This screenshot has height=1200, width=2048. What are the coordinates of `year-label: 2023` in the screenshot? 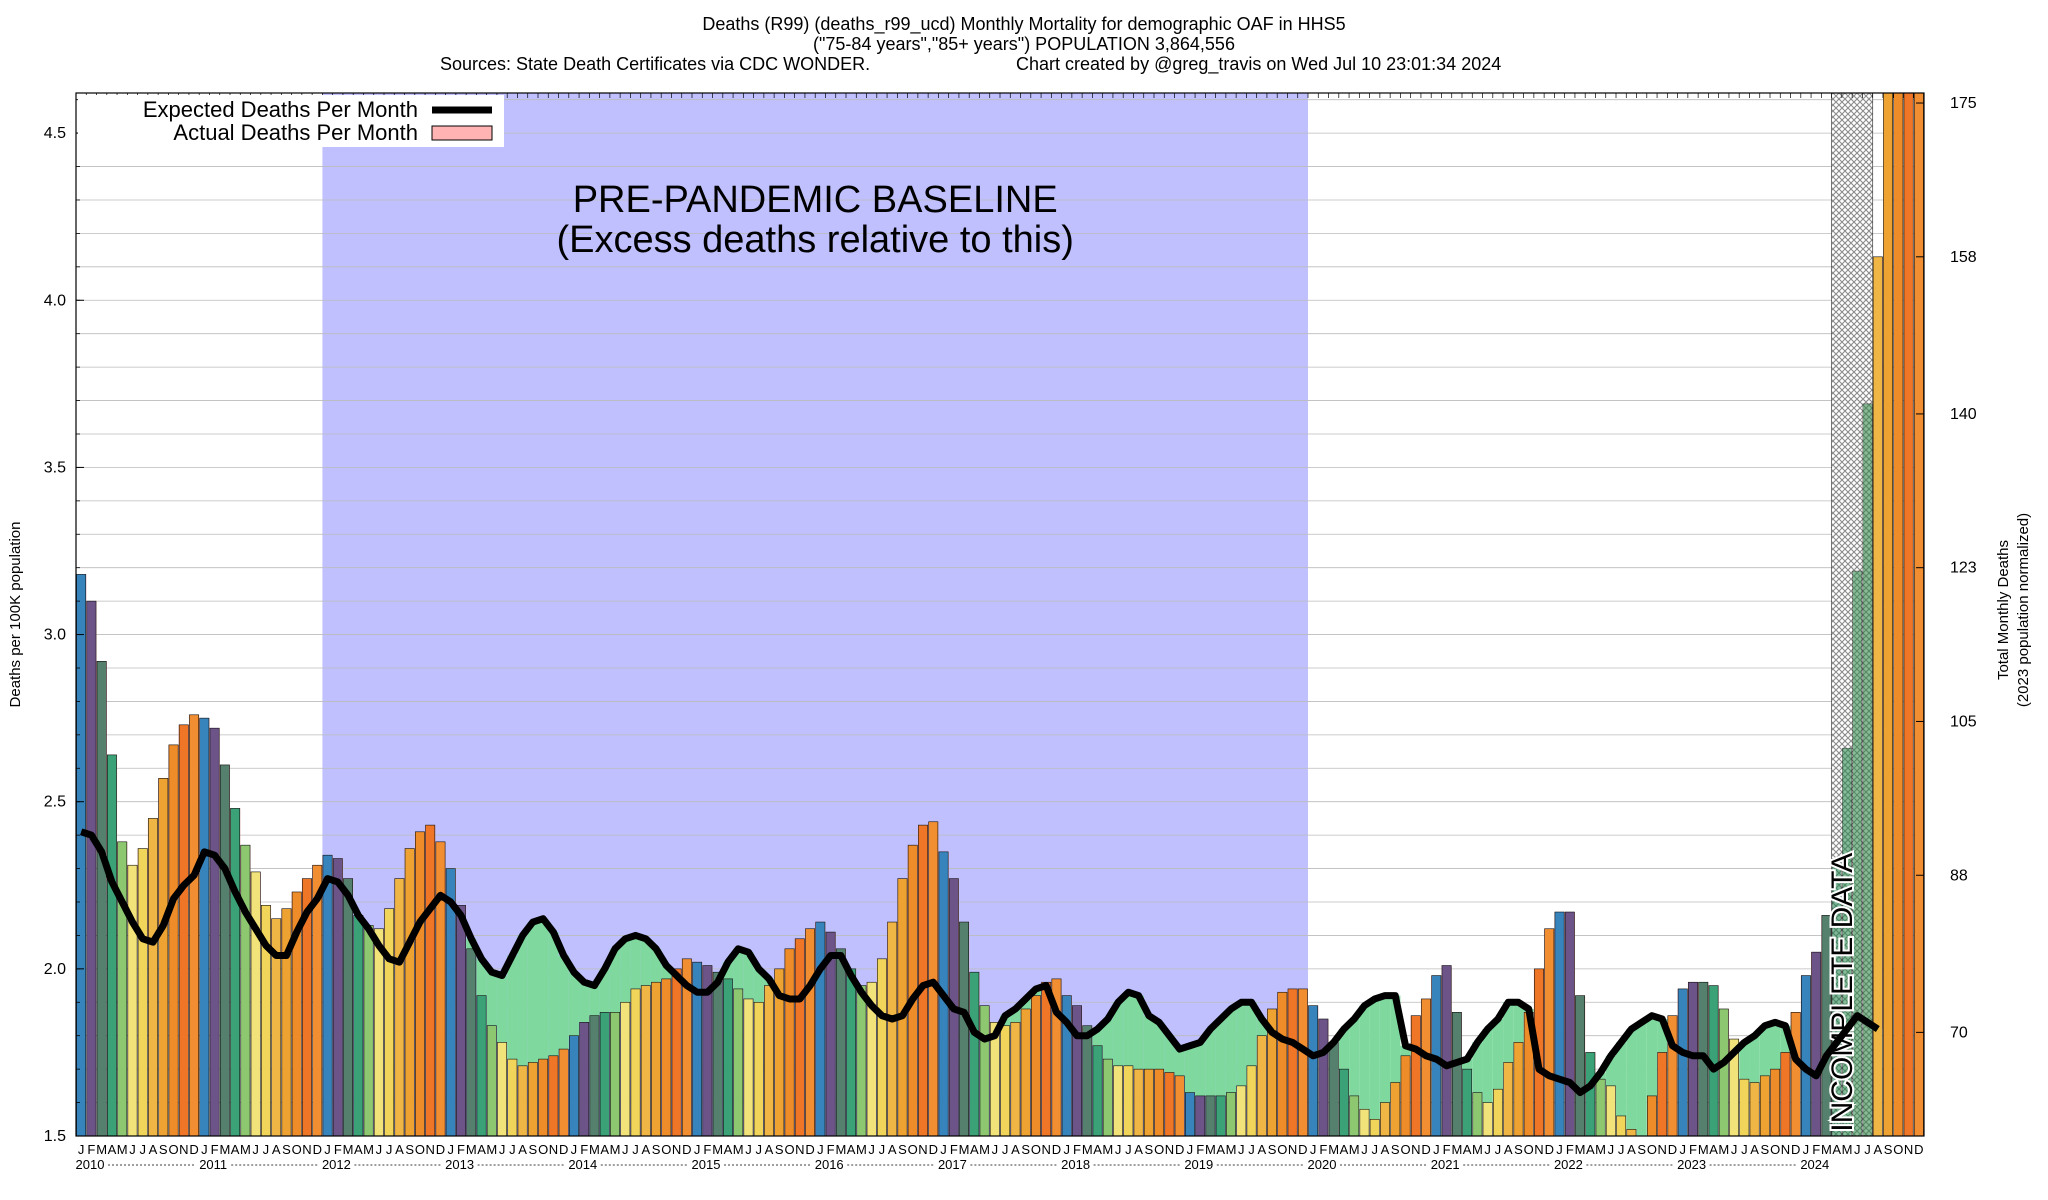 It's located at (1691, 1164).